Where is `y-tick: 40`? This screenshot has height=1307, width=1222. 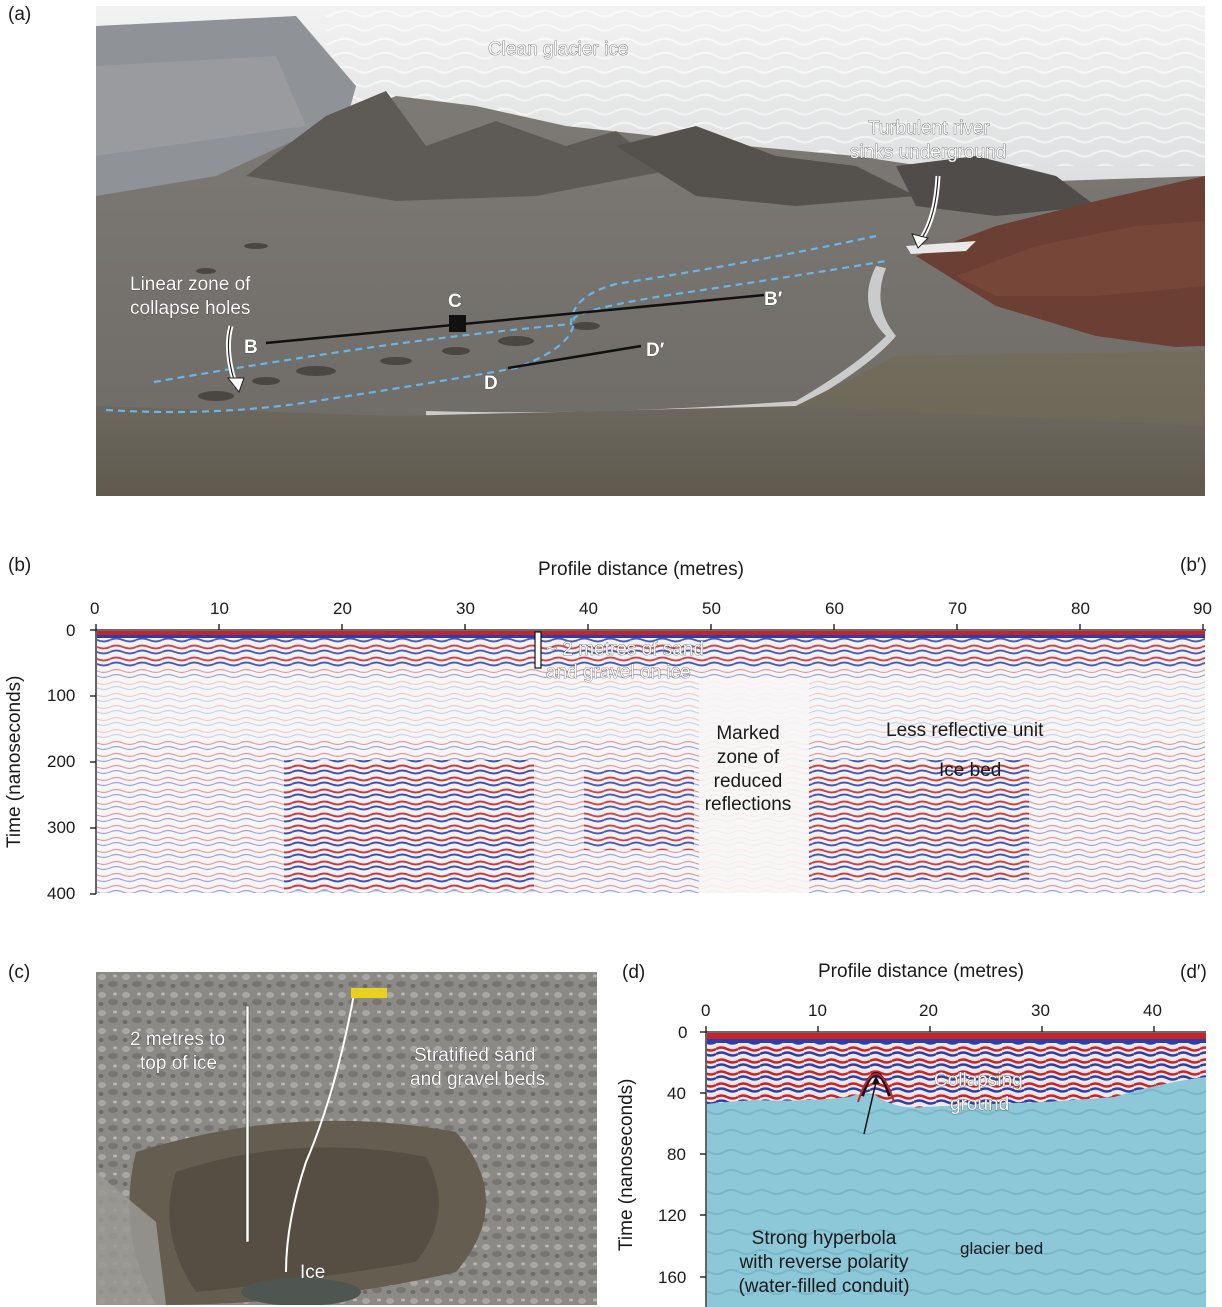
y-tick: 40 is located at coordinates (676, 1093).